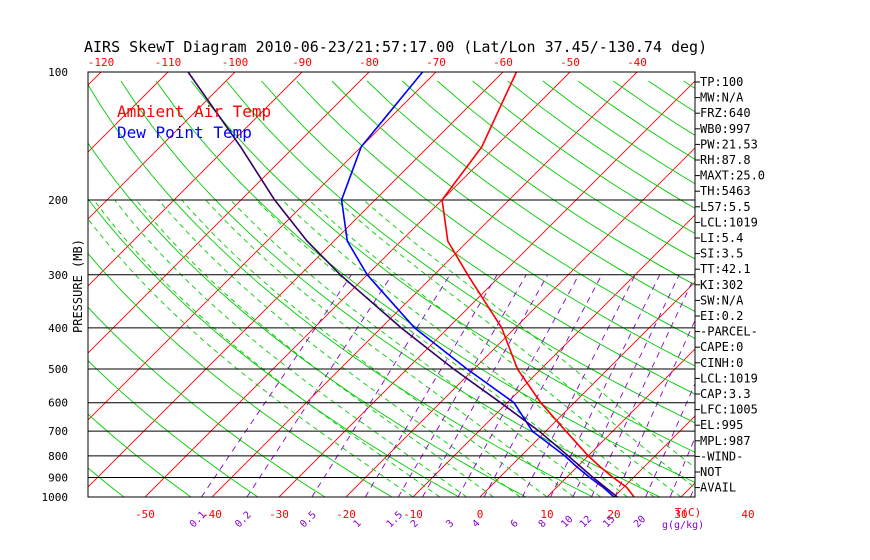  I want to click on mixing-ratio-label: 1, so click(358, 524).